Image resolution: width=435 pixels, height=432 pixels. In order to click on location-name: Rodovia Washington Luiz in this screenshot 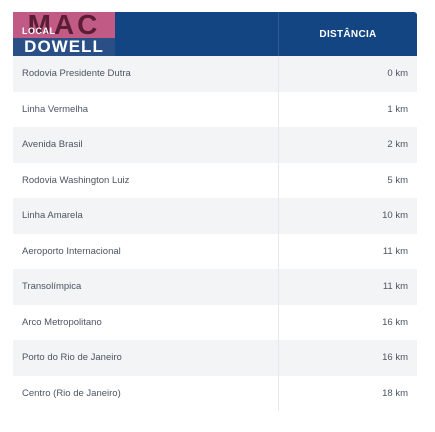, I will do `click(76, 180)`.